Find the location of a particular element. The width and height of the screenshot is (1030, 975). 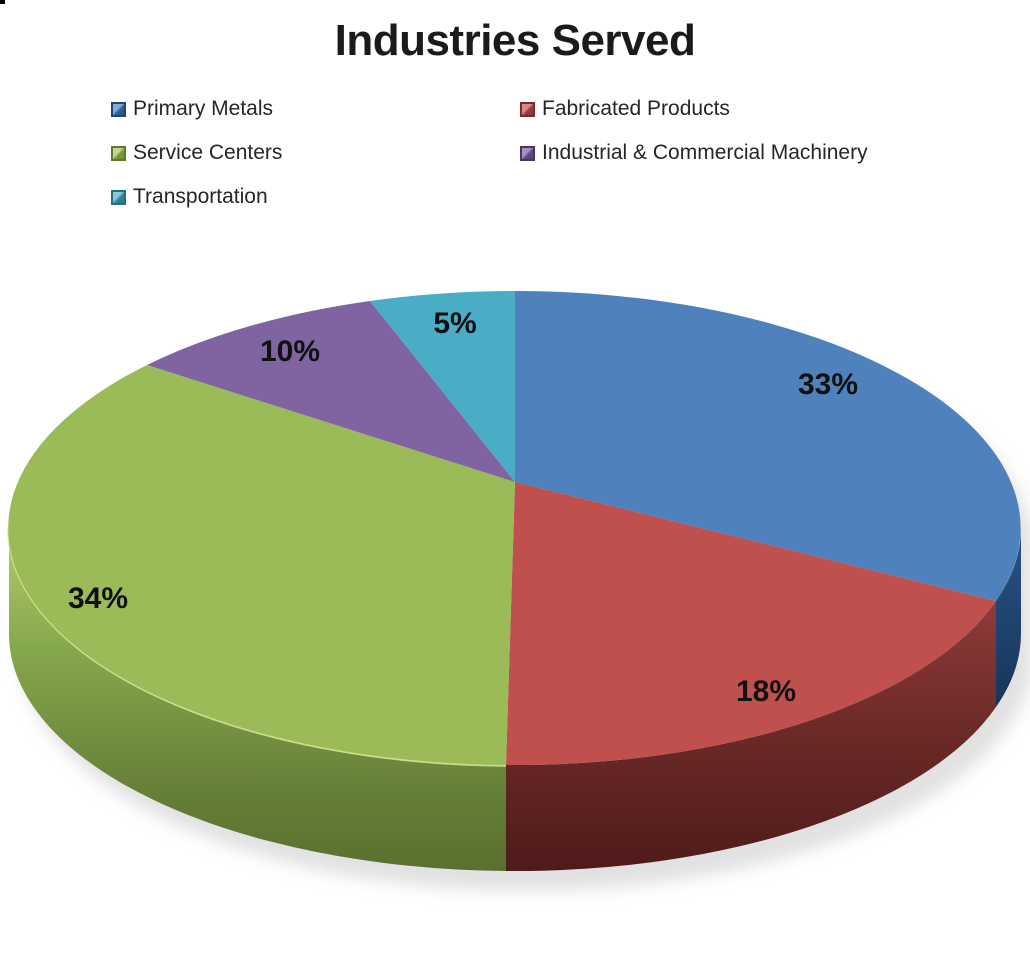

percent-label-transportation: 5% is located at coordinates (454, 323).